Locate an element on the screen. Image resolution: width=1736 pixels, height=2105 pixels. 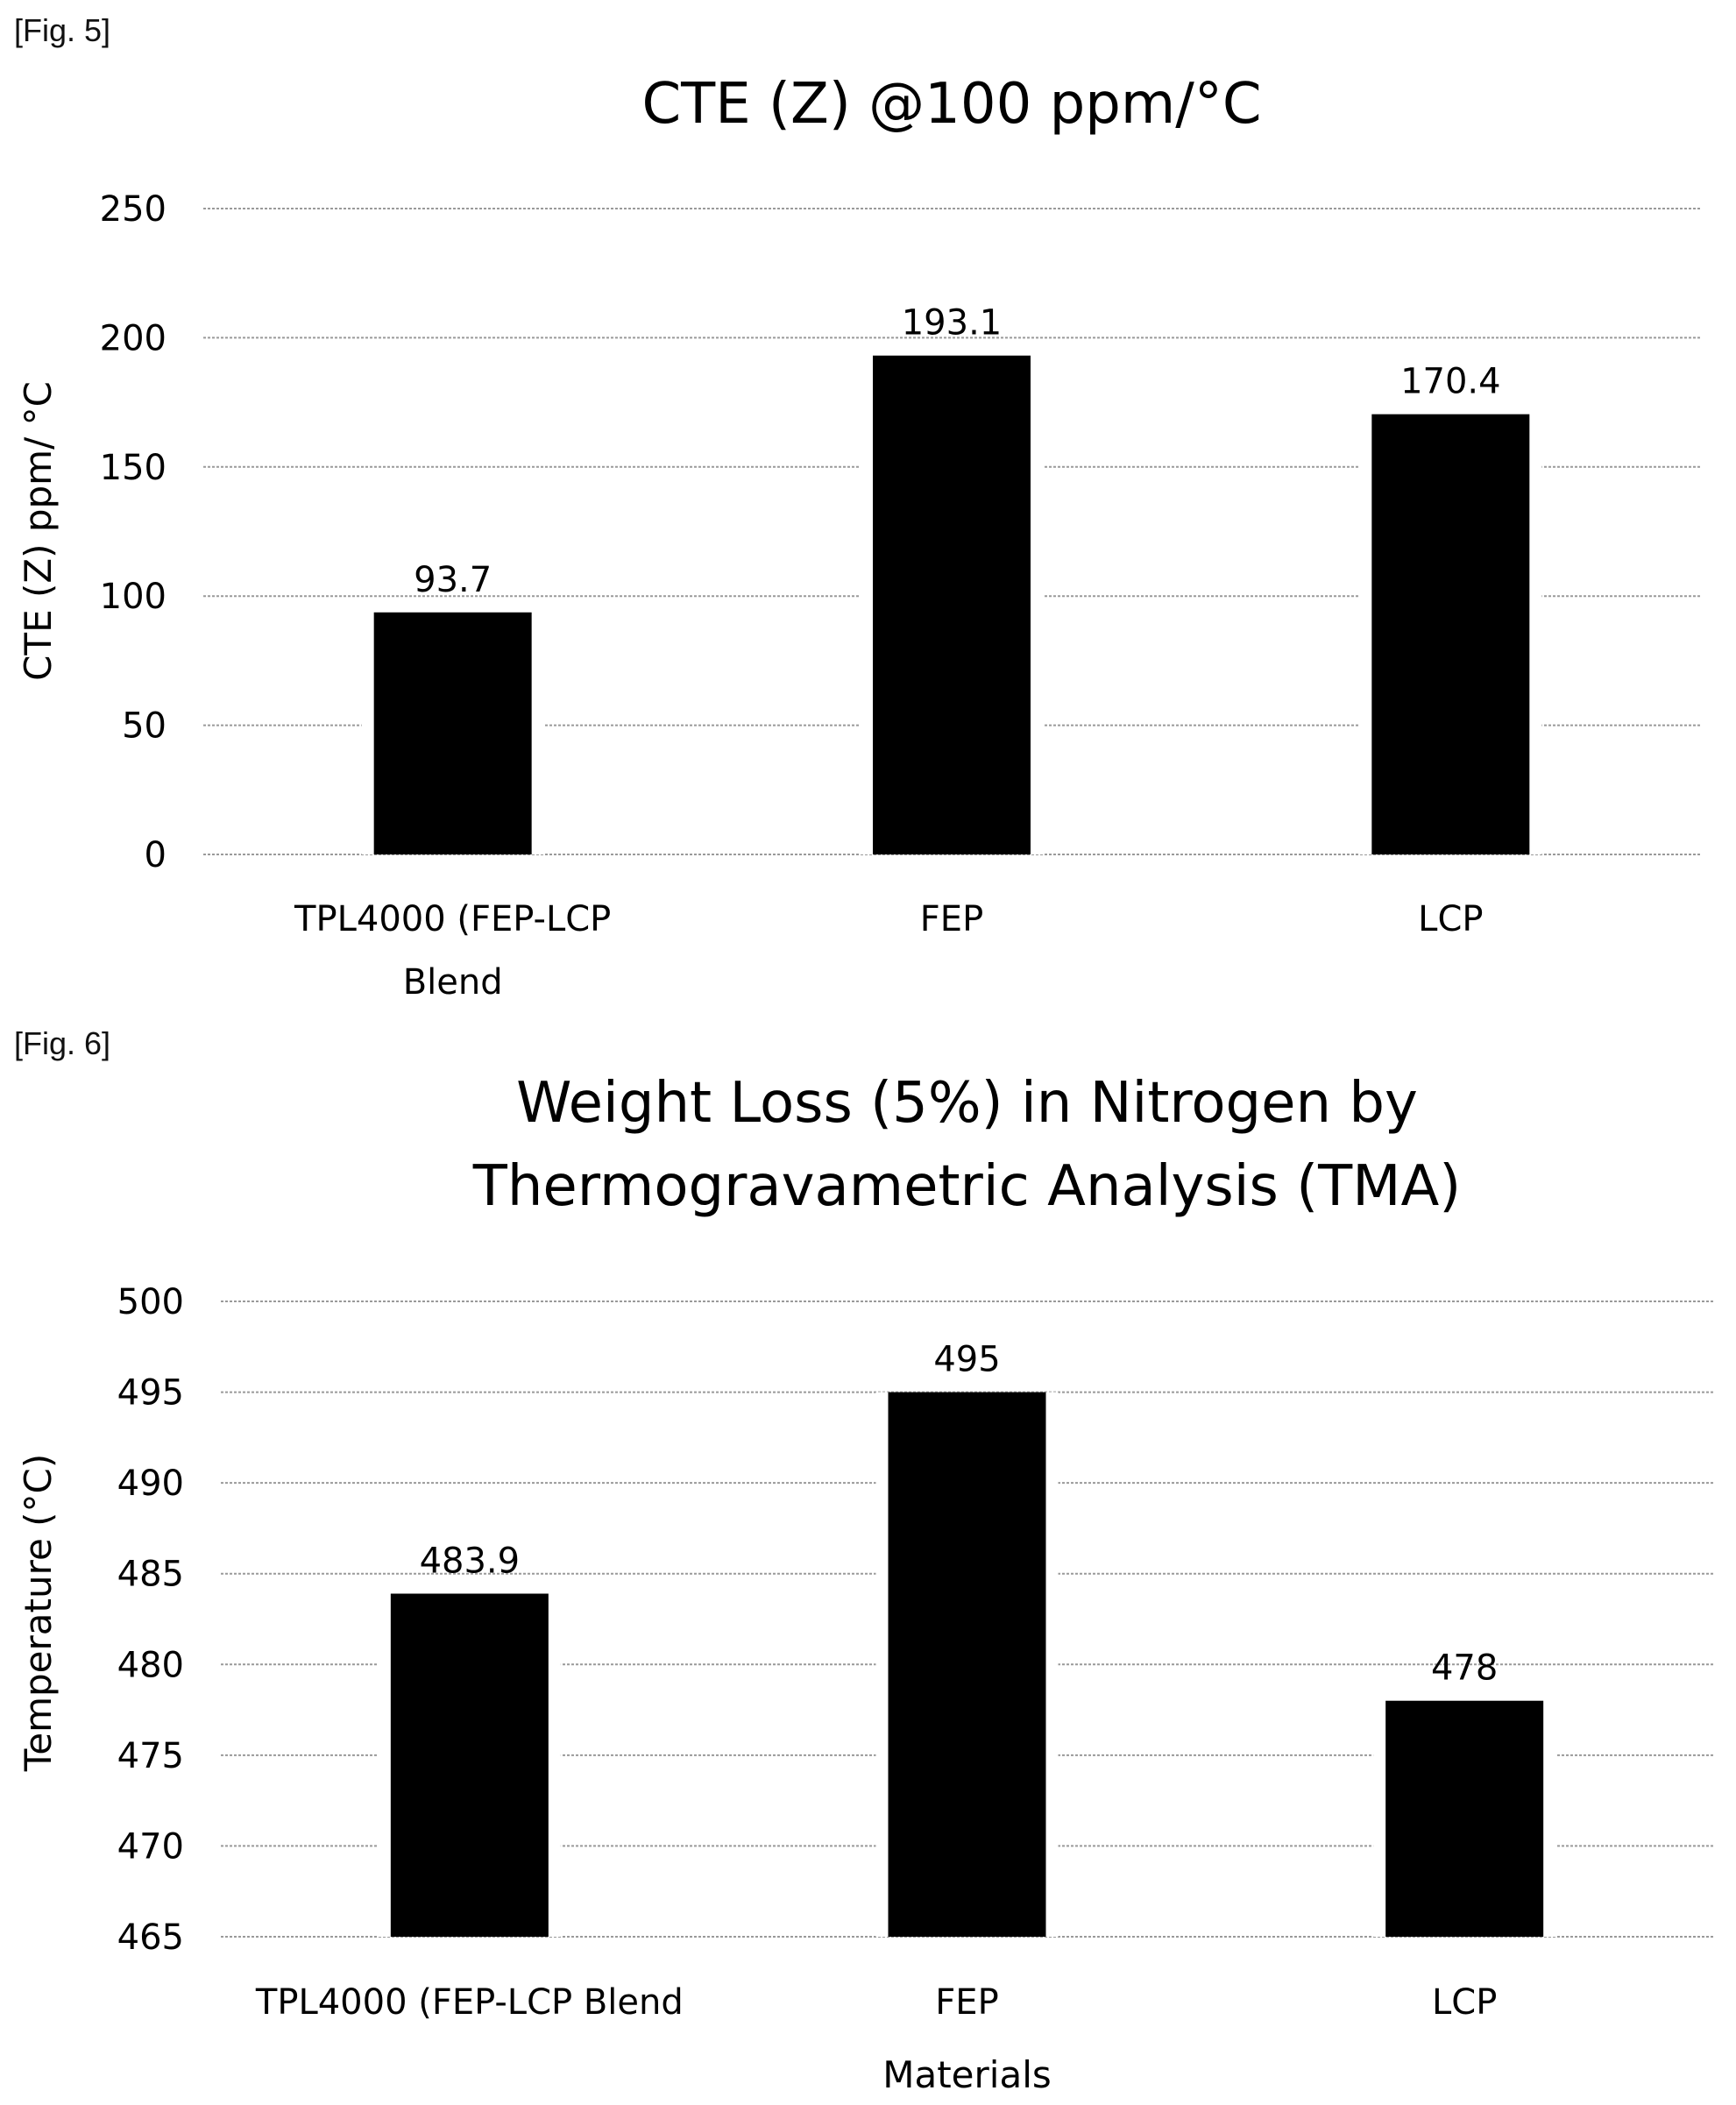
chart-title: Weight Loss (5%) in Nitrogen by is located at coordinates (967, 1103).